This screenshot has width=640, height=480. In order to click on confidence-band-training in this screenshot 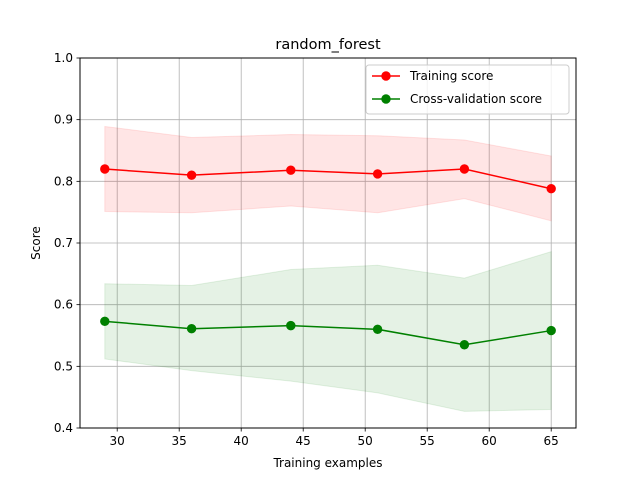, I will do `click(328, 173)`.